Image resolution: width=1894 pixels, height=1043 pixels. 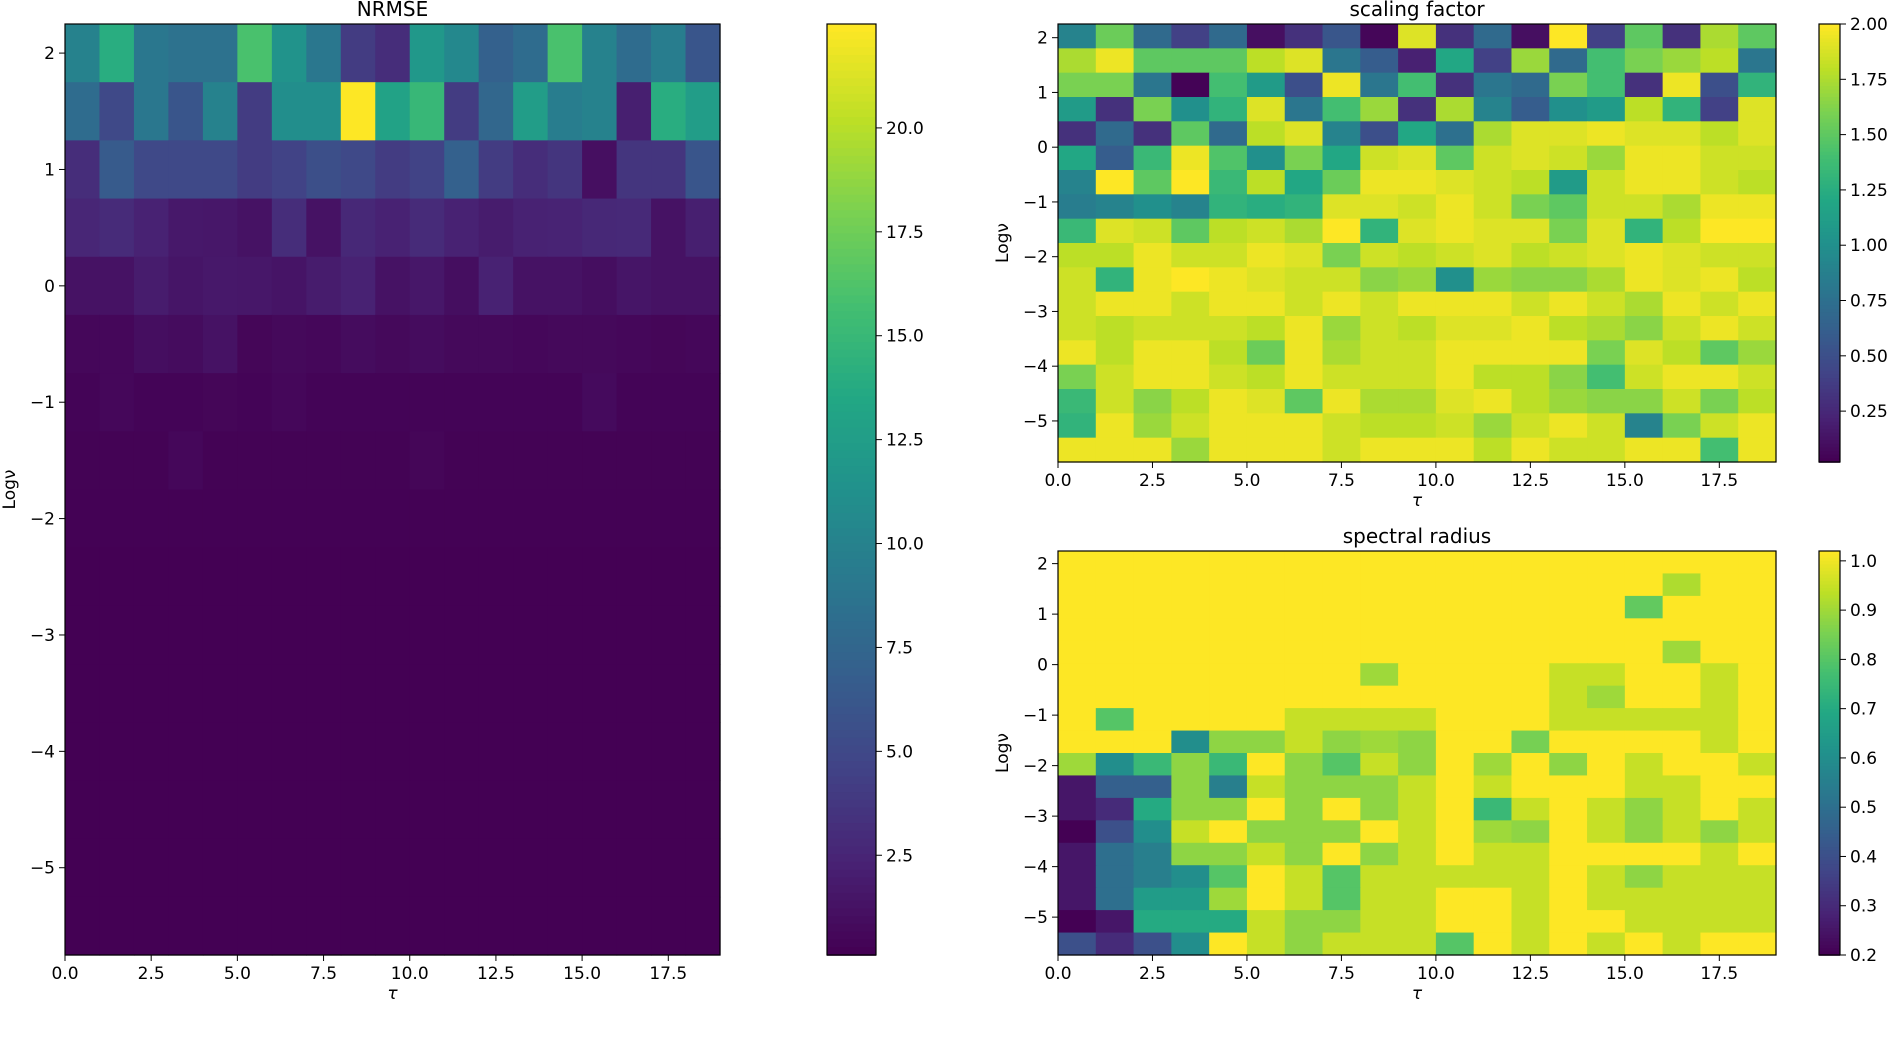 What do you see at coordinates (1869, 136) in the screenshot?
I see `colorbar-tick-label: 1.50` at bounding box center [1869, 136].